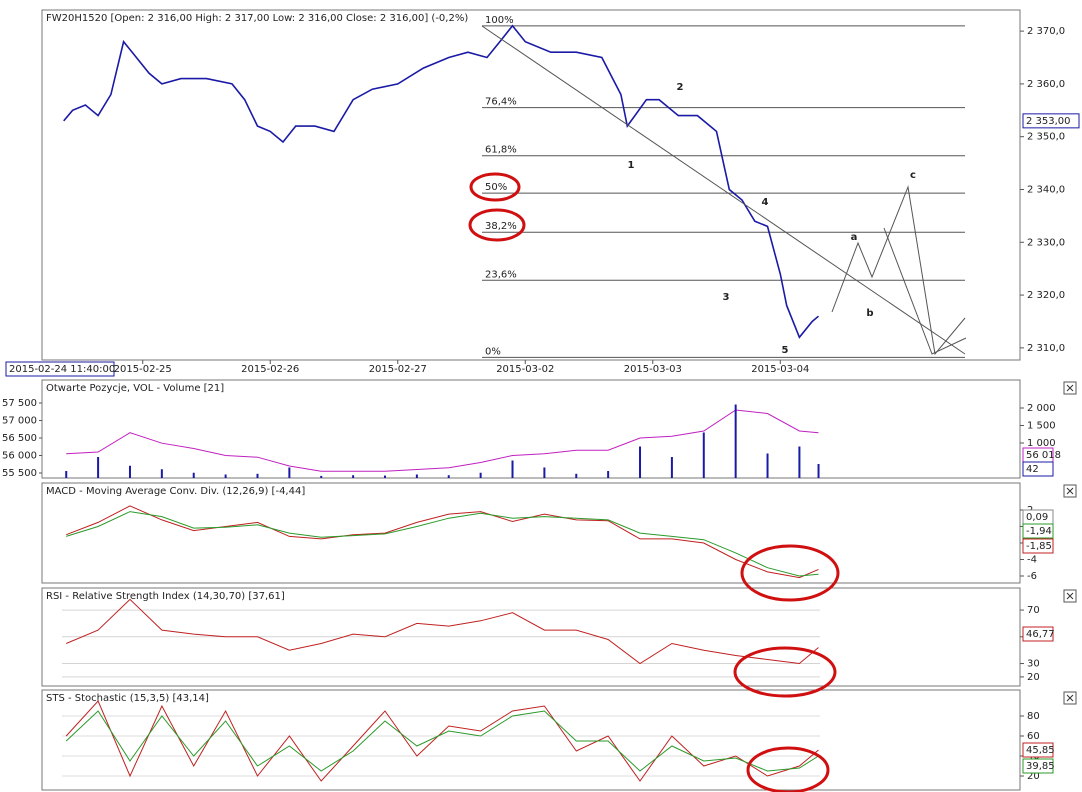  Describe the element at coordinates (499, 20) in the screenshot. I see `fib-label: 100%` at that location.